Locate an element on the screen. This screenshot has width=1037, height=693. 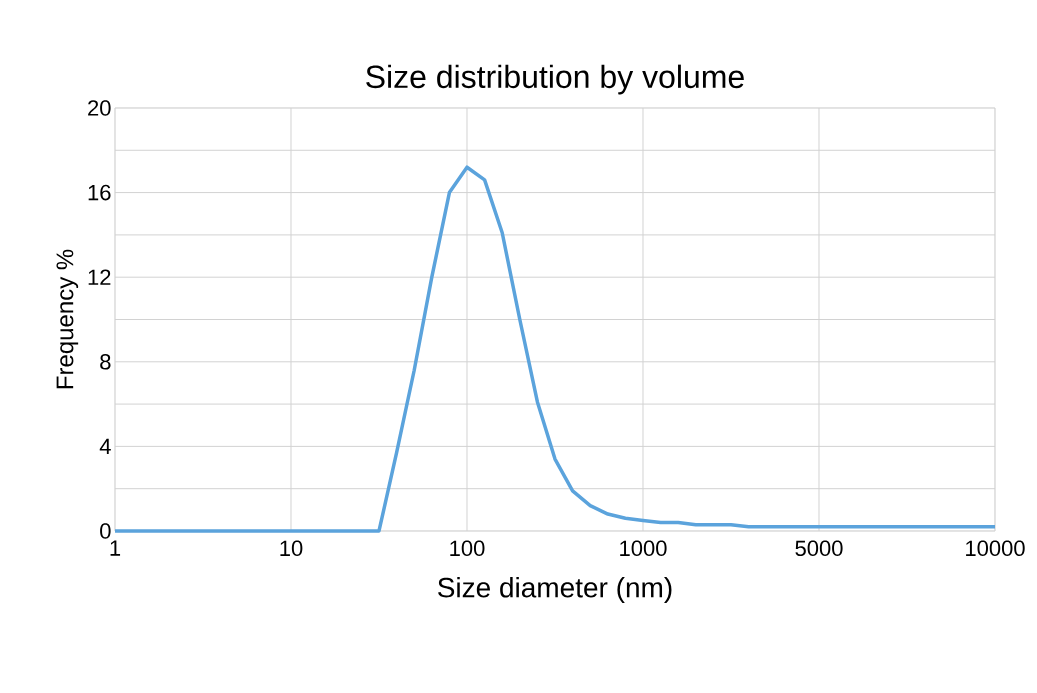
x-tick-label: 10000 is located at coordinates (995, 548).